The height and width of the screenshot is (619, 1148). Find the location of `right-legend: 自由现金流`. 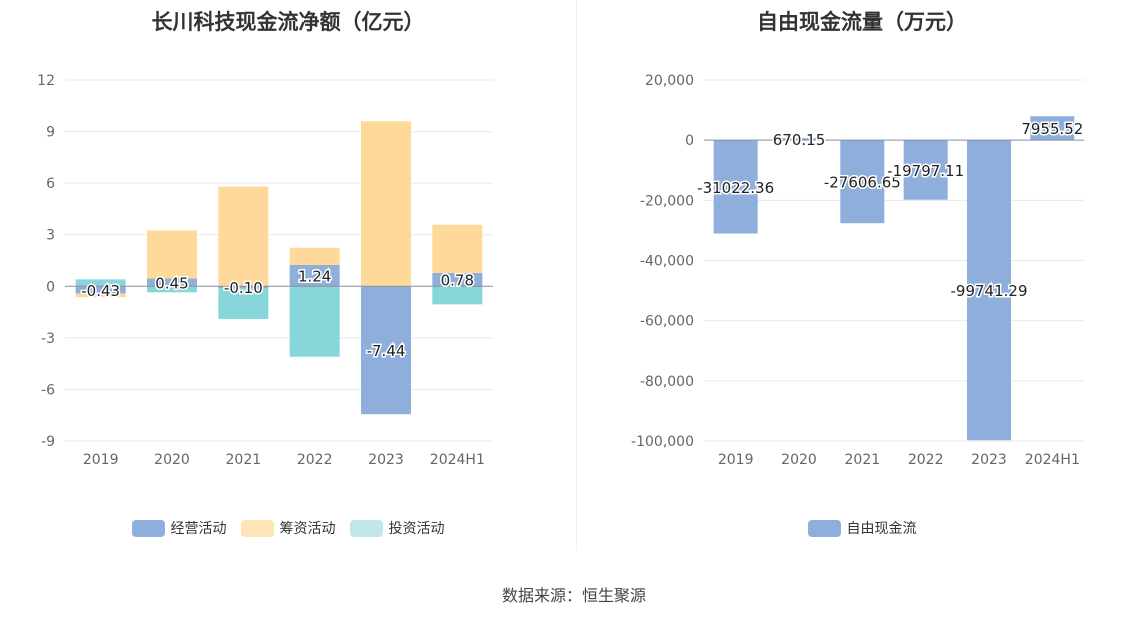

right-legend: 自由现金流 is located at coordinates (862, 528).